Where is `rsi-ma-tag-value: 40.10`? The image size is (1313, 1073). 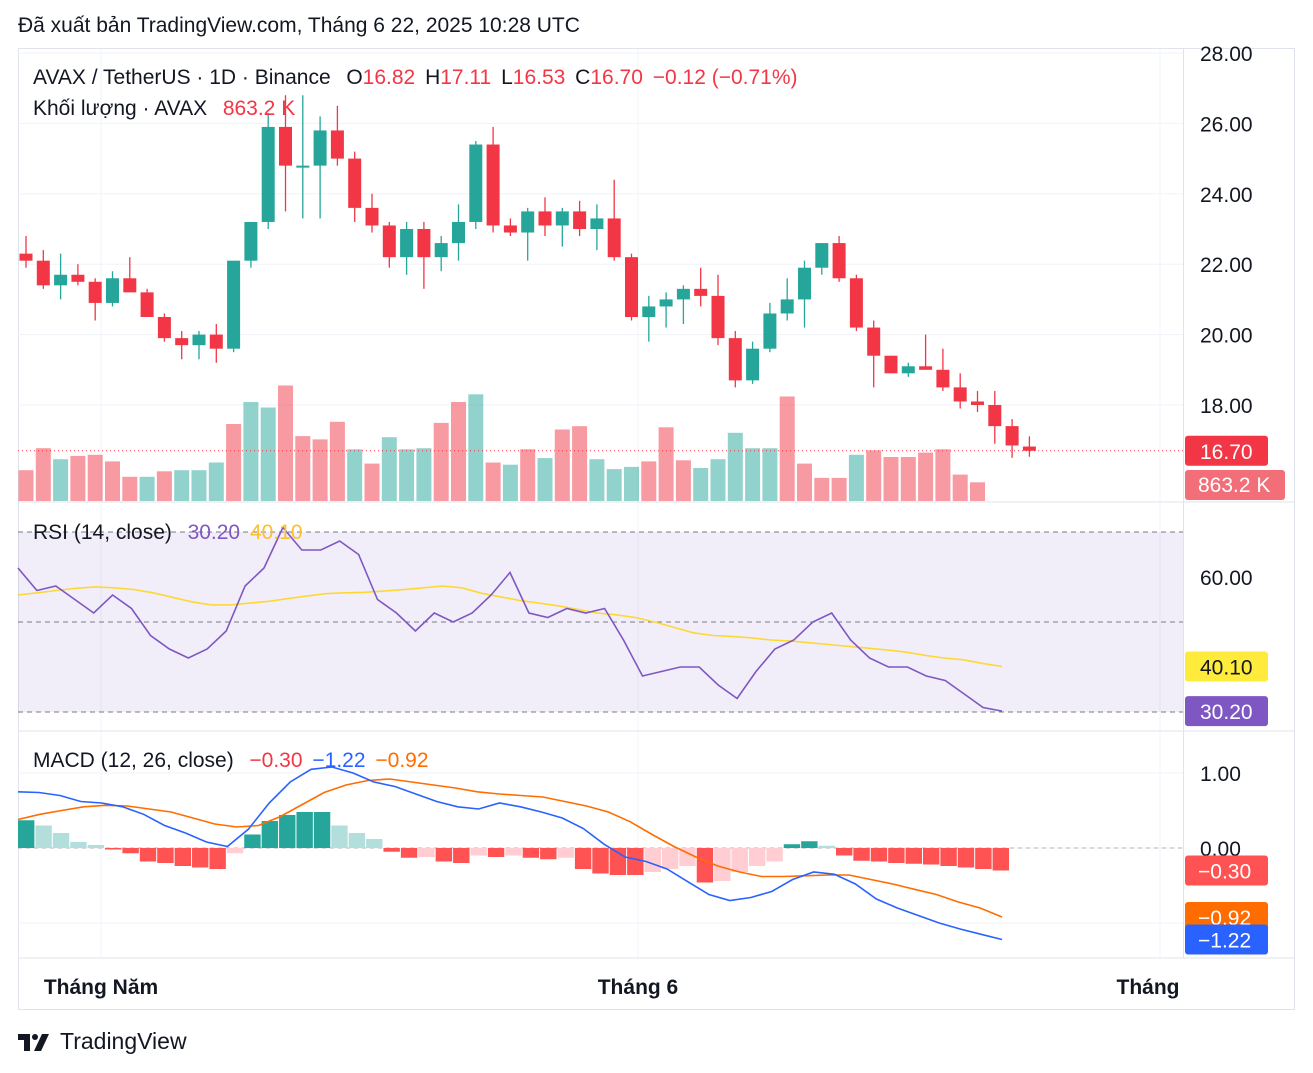
rsi-ma-tag-value: 40.10 is located at coordinates (1226, 668).